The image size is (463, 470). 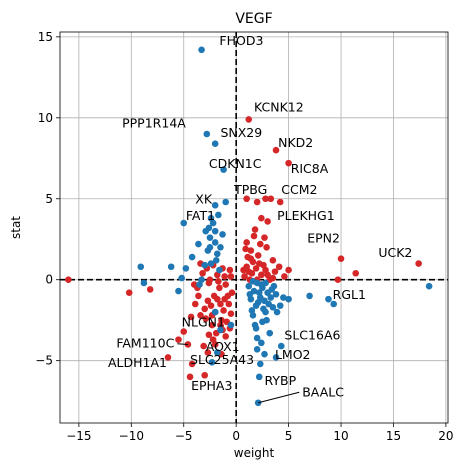 What do you see at coordinates (323, 391) in the screenshot?
I see `gene-label: BAALC` at bounding box center [323, 391].